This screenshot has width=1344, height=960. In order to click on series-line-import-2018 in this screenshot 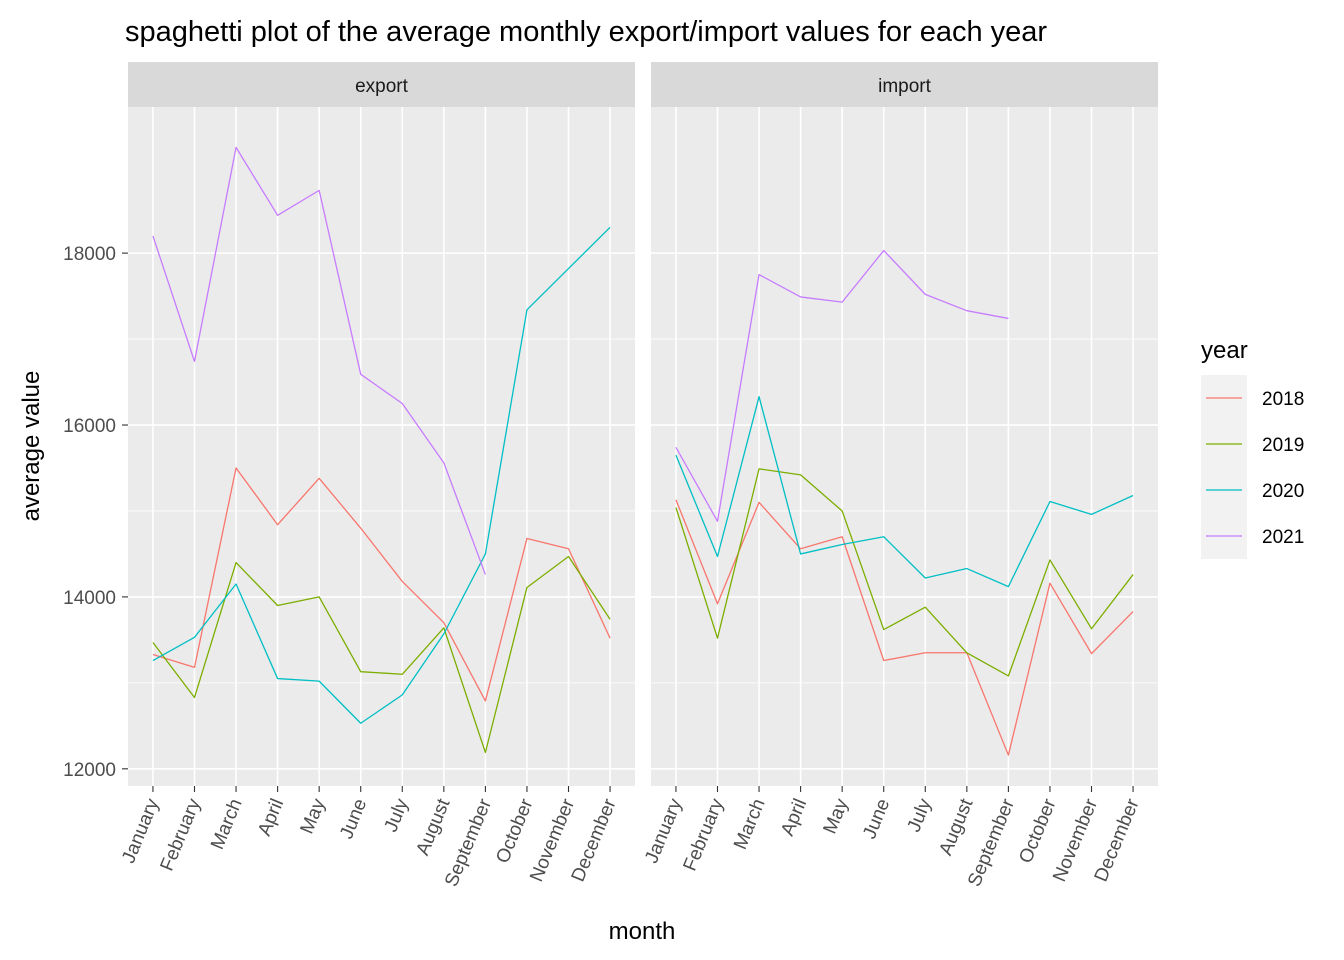, I will do `click(904, 627)`.